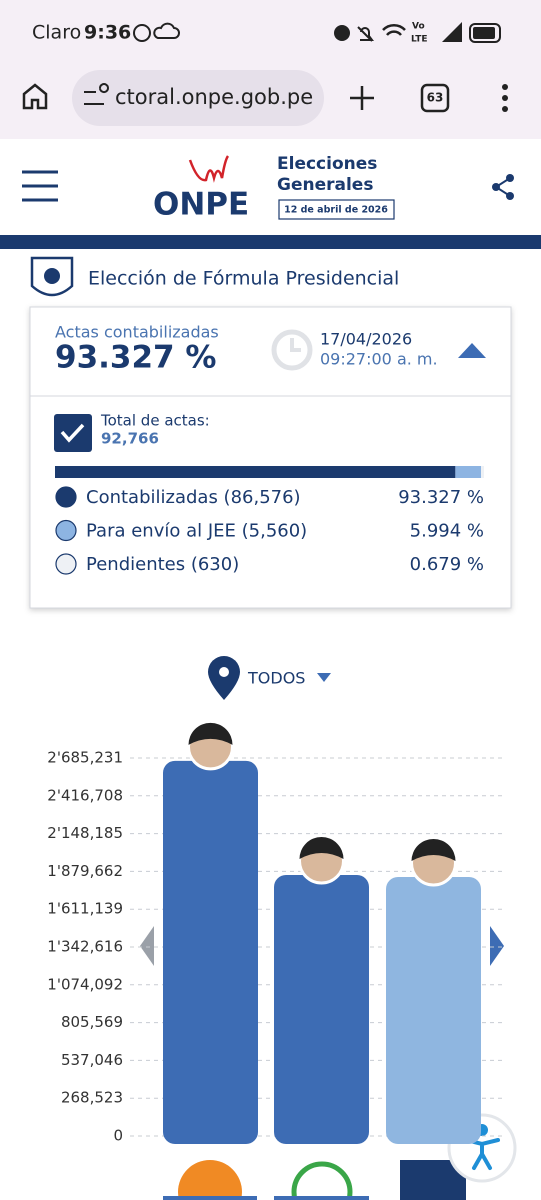 This screenshot has height=1200, width=541. What do you see at coordinates (107, 33) in the screenshot?
I see `clock: 9:36` at bounding box center [107, 33].